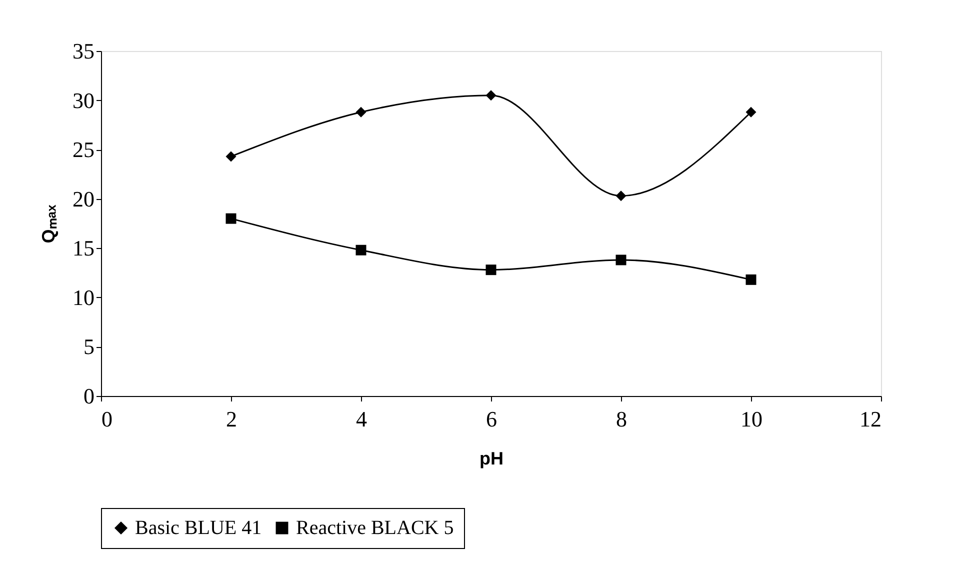  What do you see at coordinates (375, 528) in the screenshot?
I see `legend-label: Reactive BLACK 5` at bounding box center [375, 528].